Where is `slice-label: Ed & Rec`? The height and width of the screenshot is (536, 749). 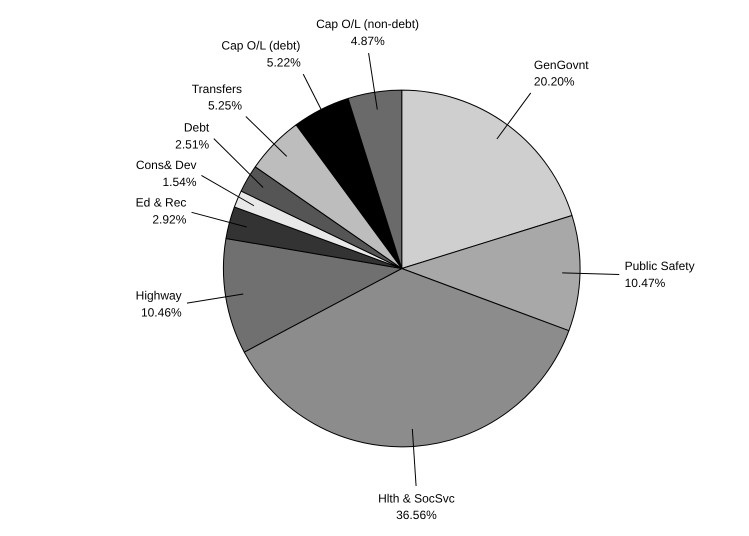 slice-label: Ed & Rec is located at coordinates (161, 203).